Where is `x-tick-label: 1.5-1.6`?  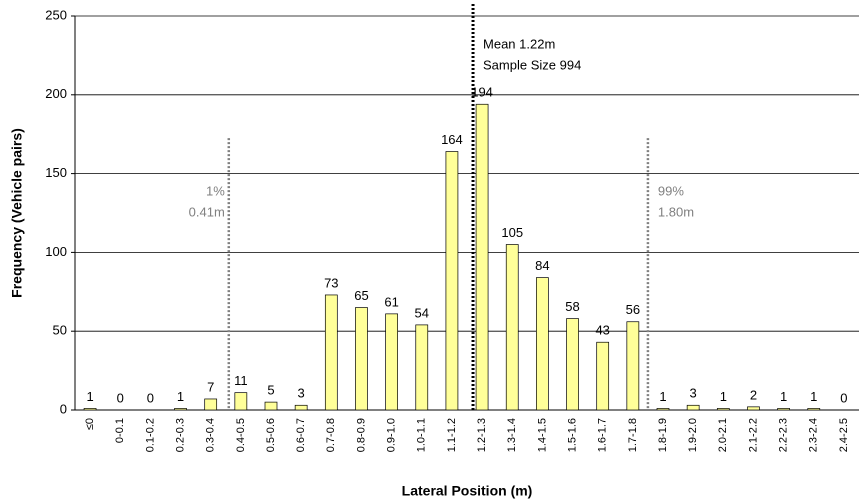
x-tick-label: 1.5-1.6 is located at coordinates (572, 435).